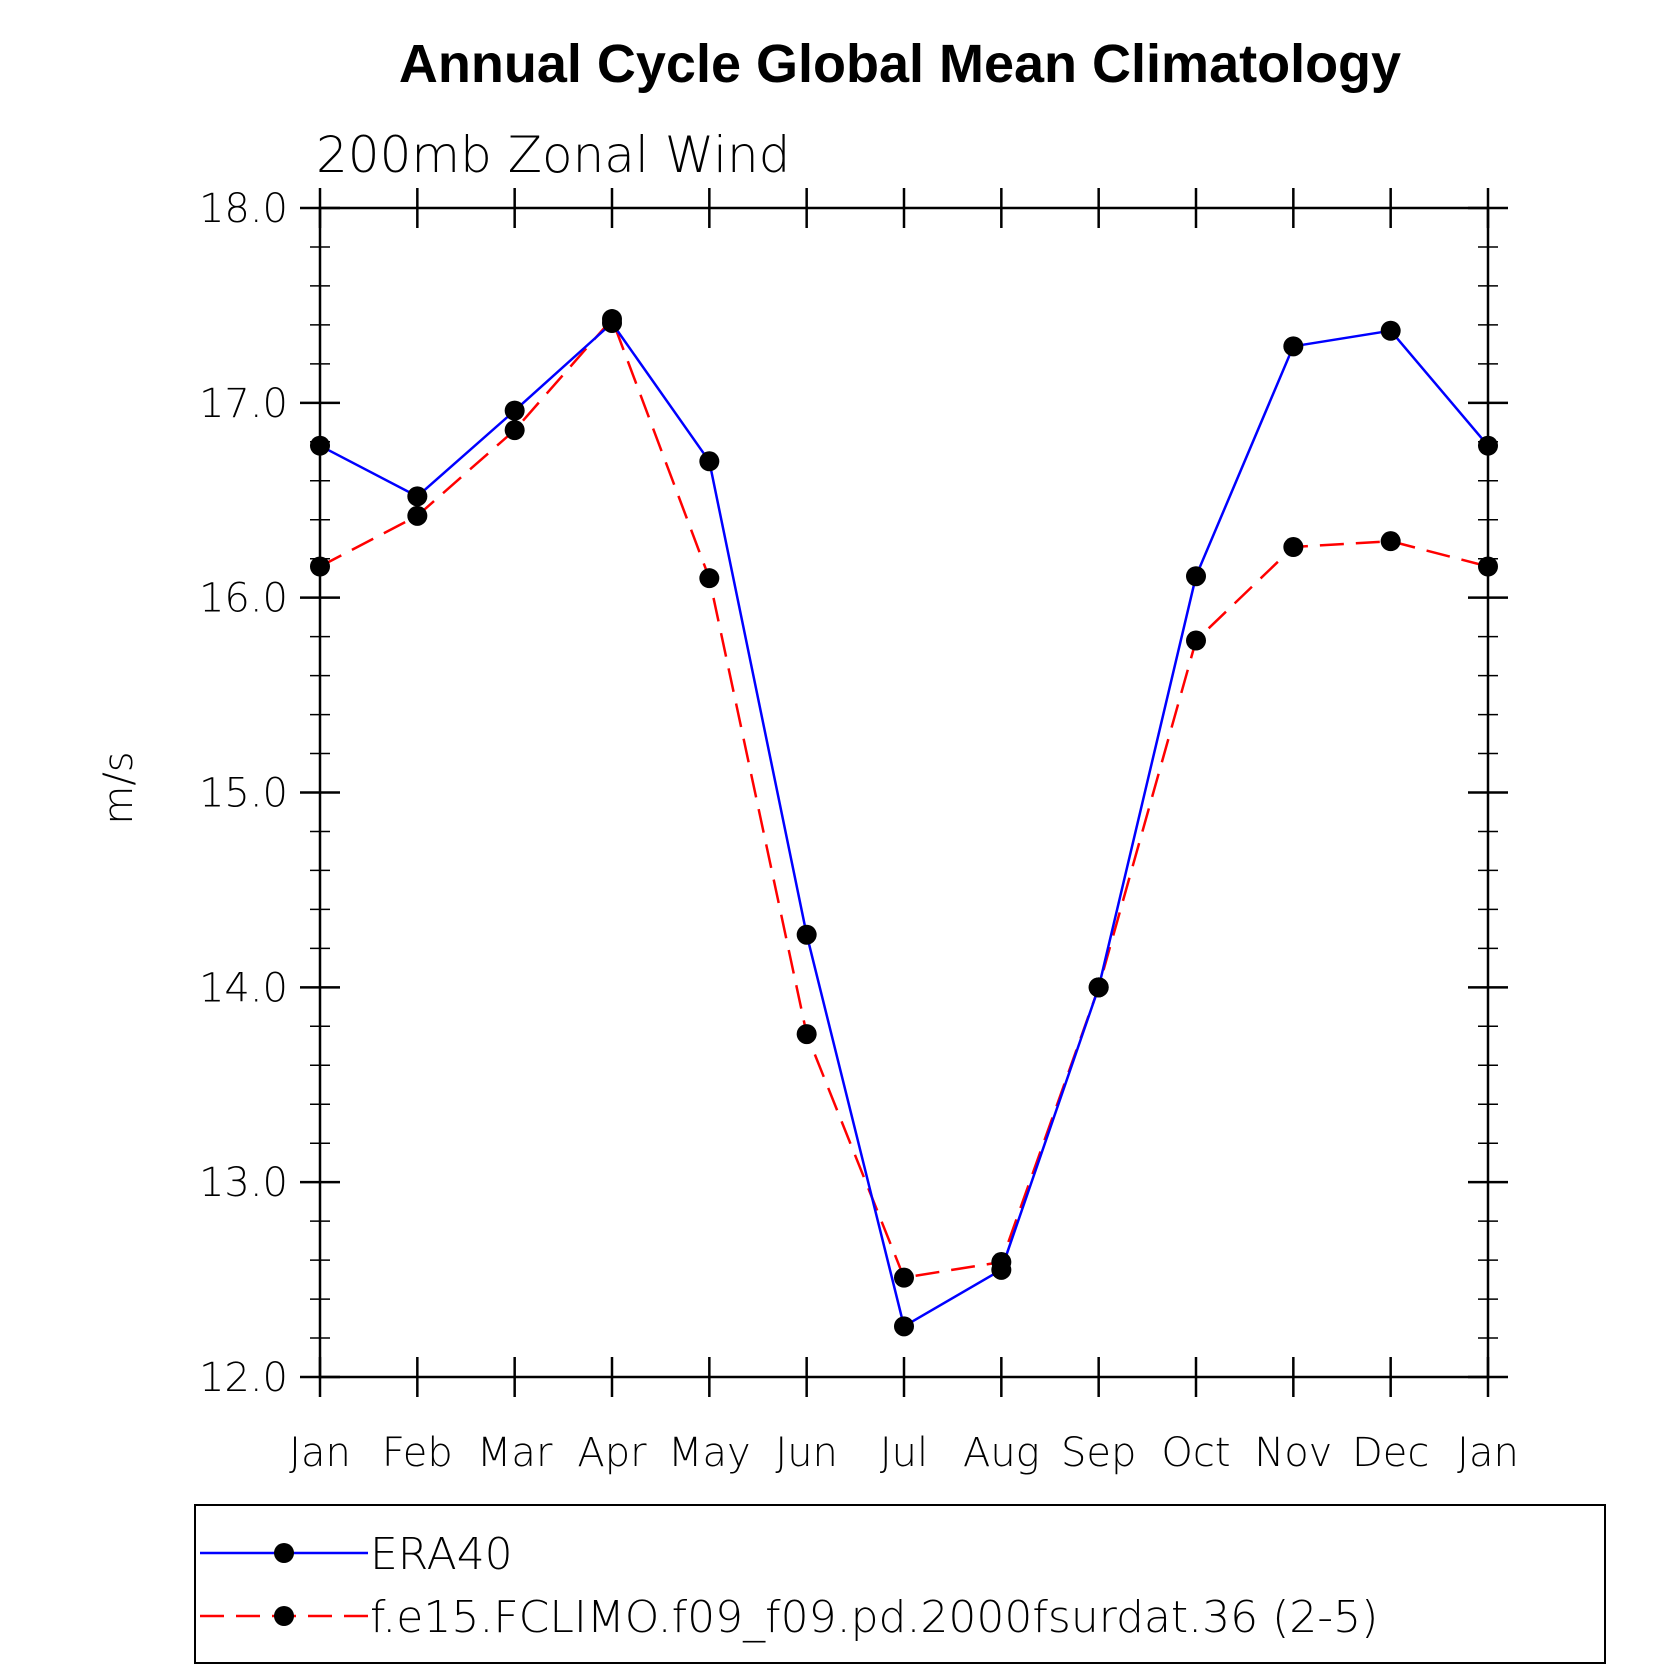 The height and width of the screenshot is (1680, 1680). Describe the element at coordinates (806, 1453) in the screenshot. I see `x-tick-label: Jun` at that location.